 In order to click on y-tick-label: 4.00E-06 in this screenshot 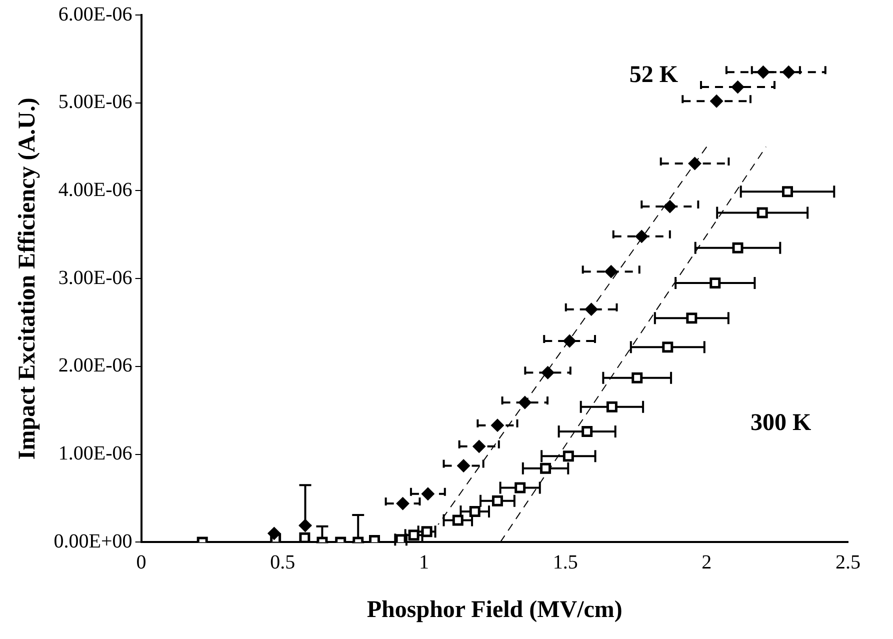, I will do `click(95, 189)`.